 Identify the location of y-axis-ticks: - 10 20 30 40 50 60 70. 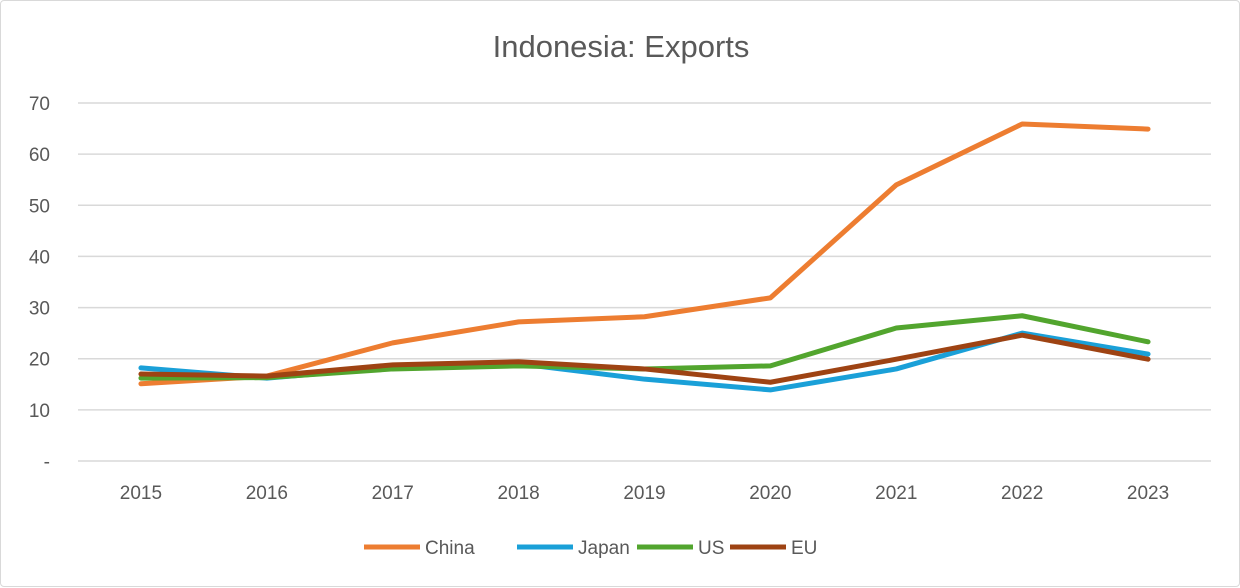
(39, 283).